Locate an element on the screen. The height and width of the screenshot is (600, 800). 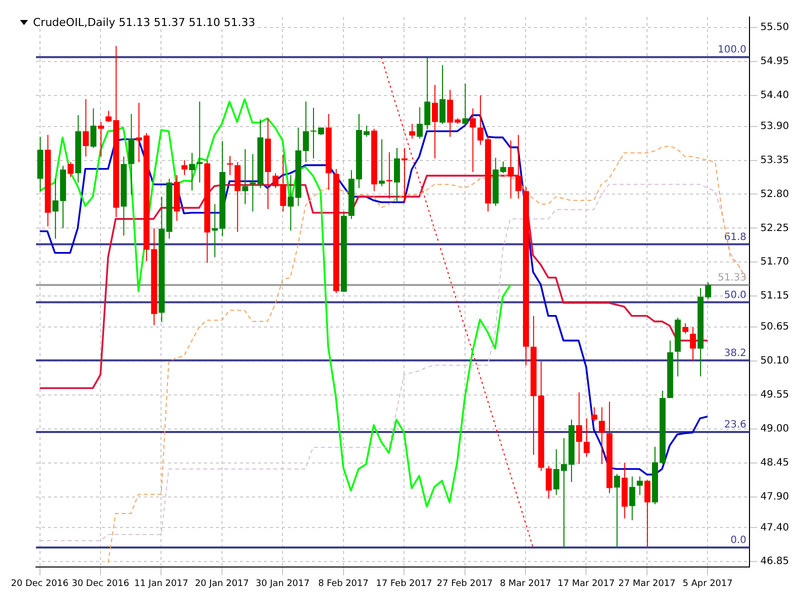
x-tick-label: 11 Jan 2017 is located at coordinates (161, 583).